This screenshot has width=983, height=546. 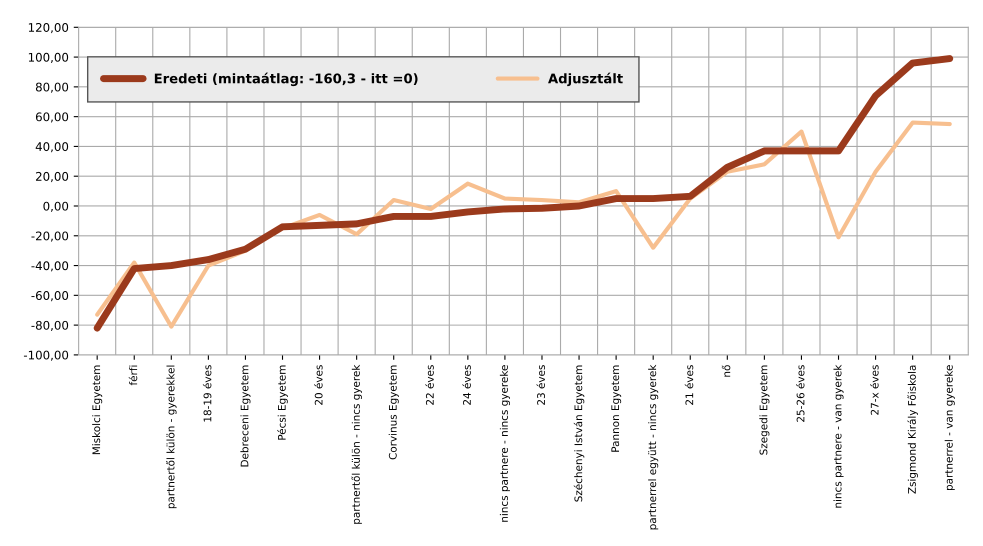 What do you see at coordinates (726, 371) in the screenshot?
I see `x-tick-label: nő` at bounding box center [726, 371].